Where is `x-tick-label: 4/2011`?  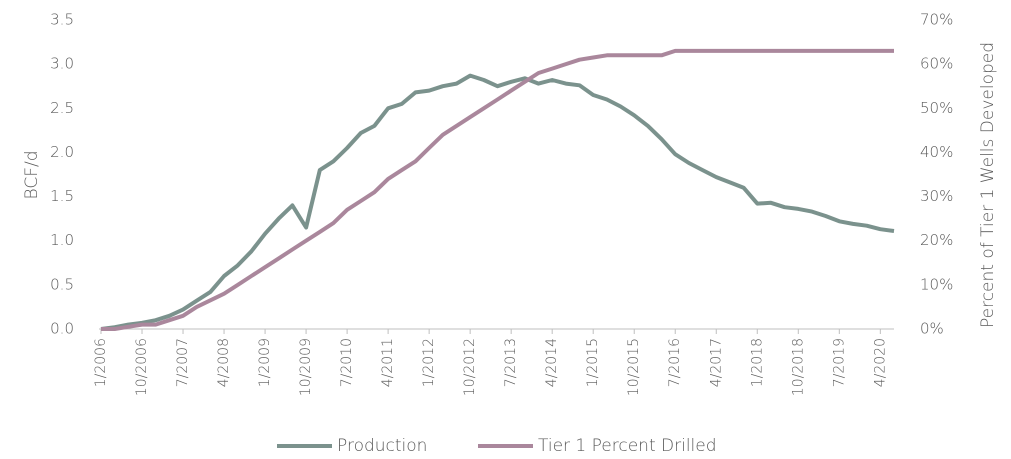 x-tick-label: 4/2011 is located at coordinates (388, 362).